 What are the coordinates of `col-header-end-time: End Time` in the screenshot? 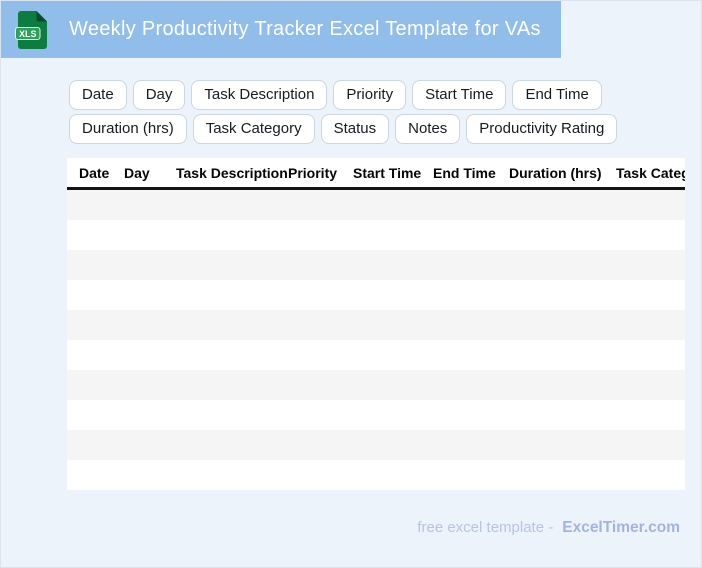 It's located at (464, 172).